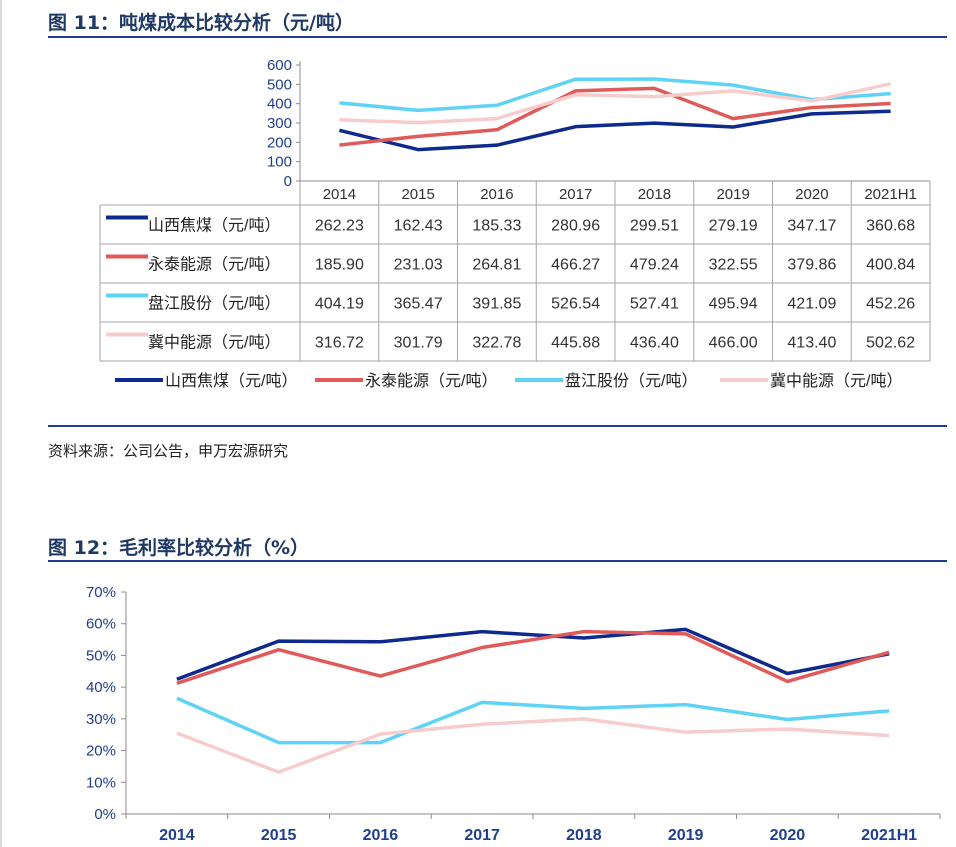 This screenshot has width=956, height=847. Describe the element at coordinates (811, 343) in the screenshot. I see `table-cell: 413.40` at that location.